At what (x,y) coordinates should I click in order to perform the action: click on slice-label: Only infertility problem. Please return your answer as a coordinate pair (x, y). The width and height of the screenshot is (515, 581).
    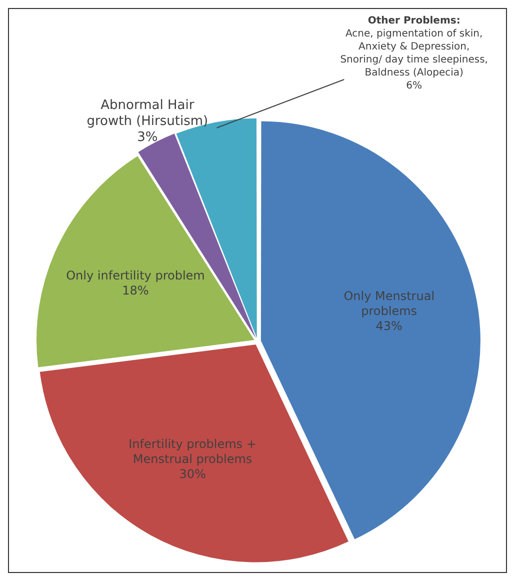
    Looking at the image, I should click on (135, 275).